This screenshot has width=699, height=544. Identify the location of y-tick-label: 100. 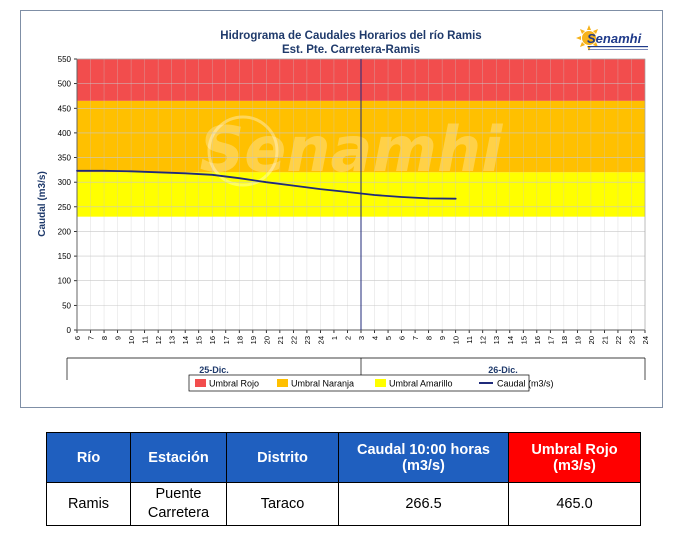
(65, 281).